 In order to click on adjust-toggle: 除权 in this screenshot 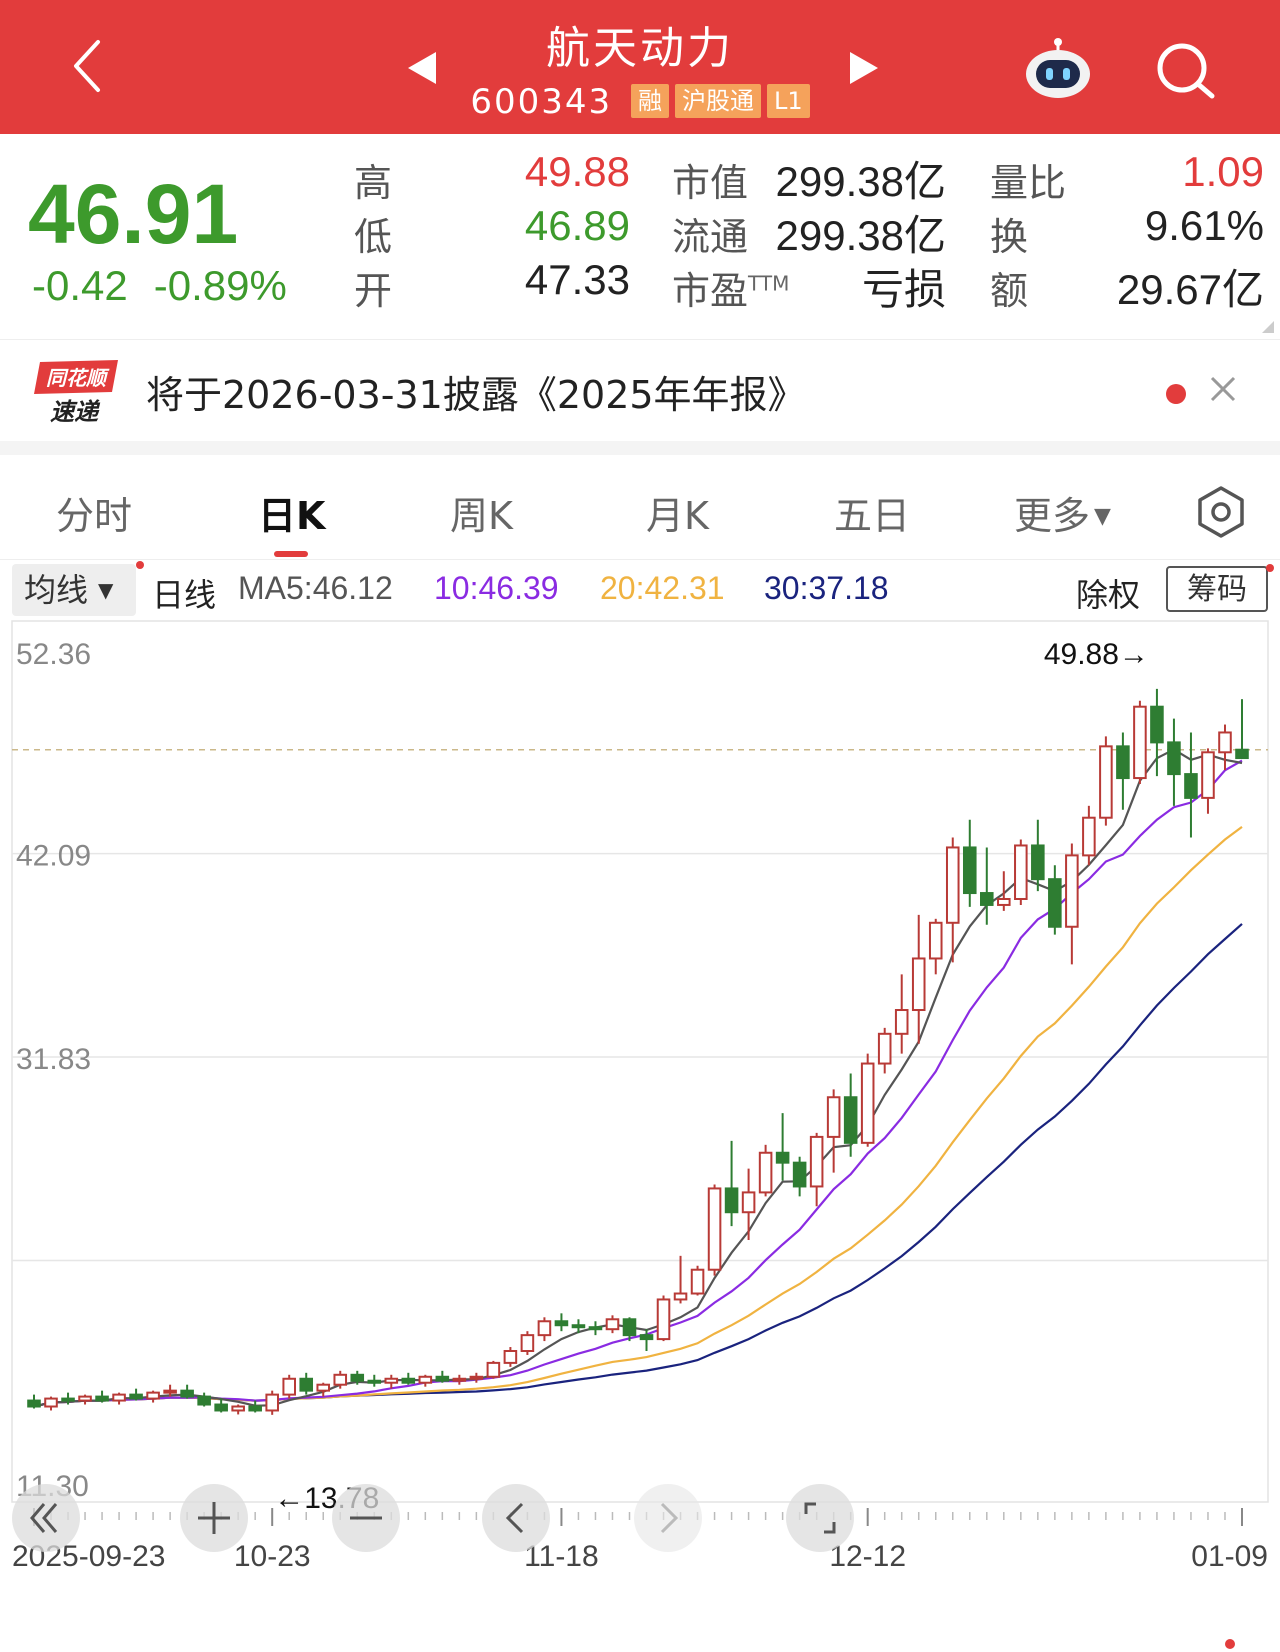, I will do `click(1108, 595)`.